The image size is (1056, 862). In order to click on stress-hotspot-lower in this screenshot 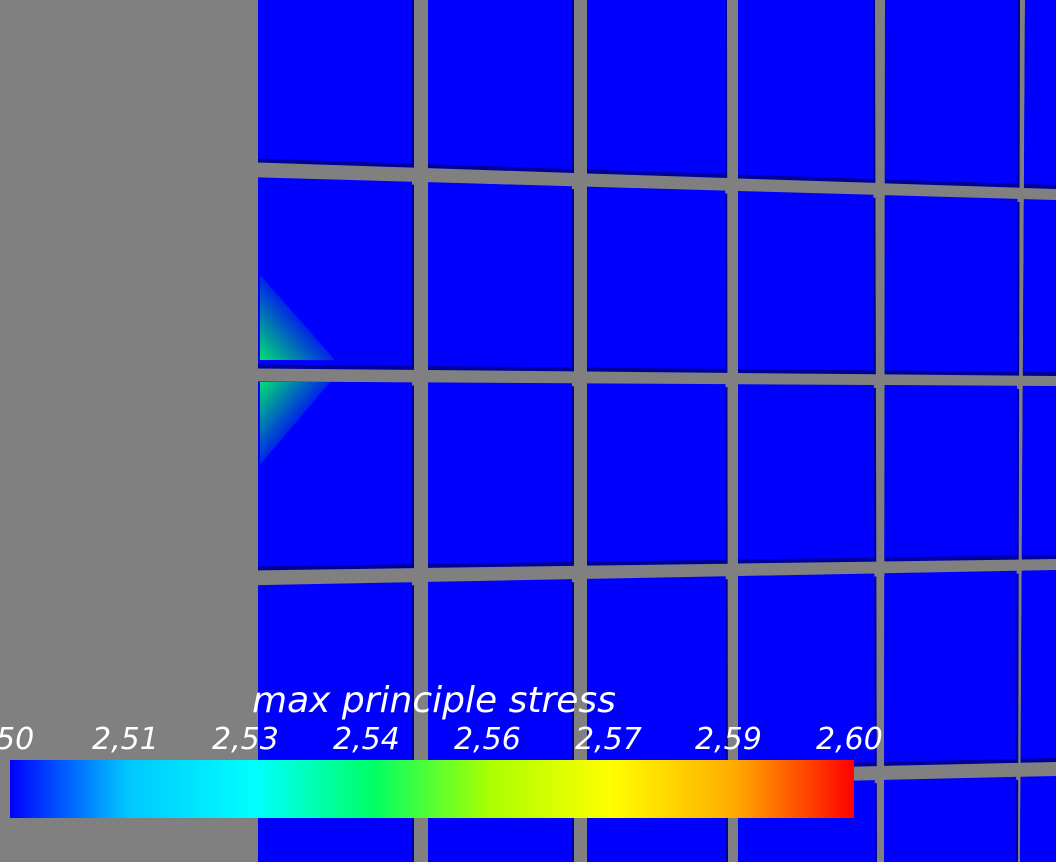, I will do `click(295, 423)`.